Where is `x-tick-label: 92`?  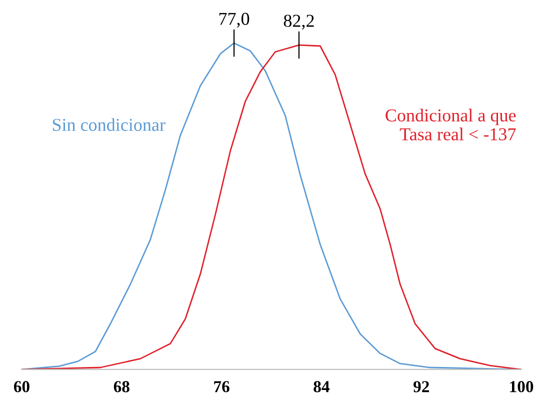
x-tick-label: 92 is located at coordinates (421, 386).